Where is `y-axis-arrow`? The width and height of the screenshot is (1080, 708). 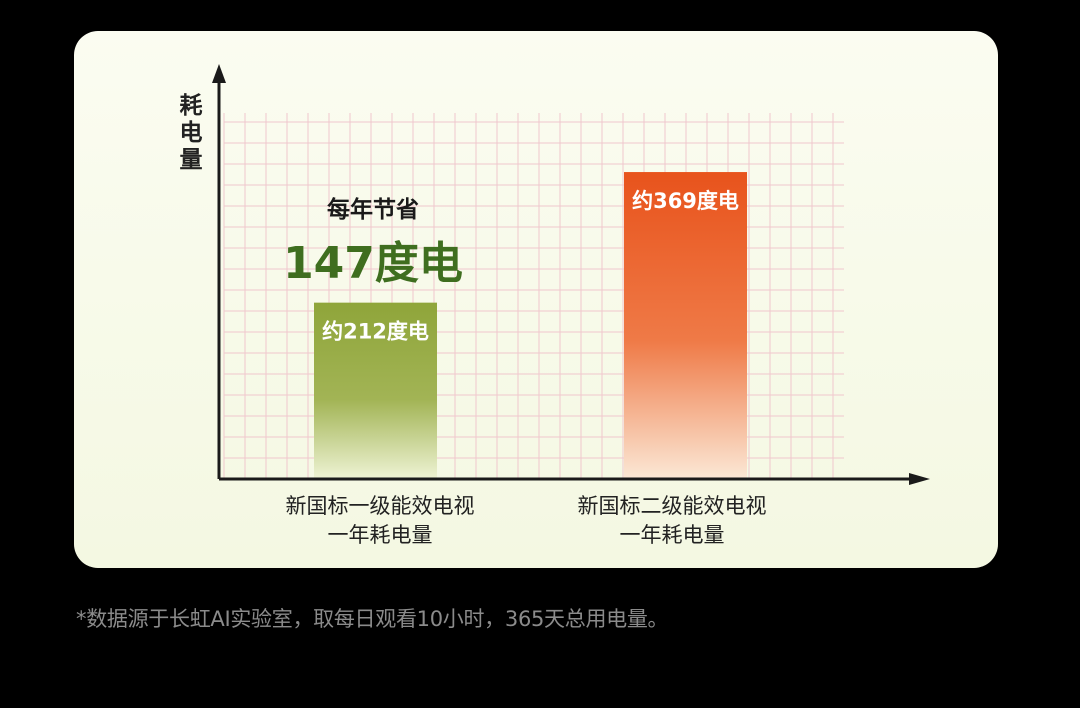
y-axis-arrow is located at coordinates (219, 73).